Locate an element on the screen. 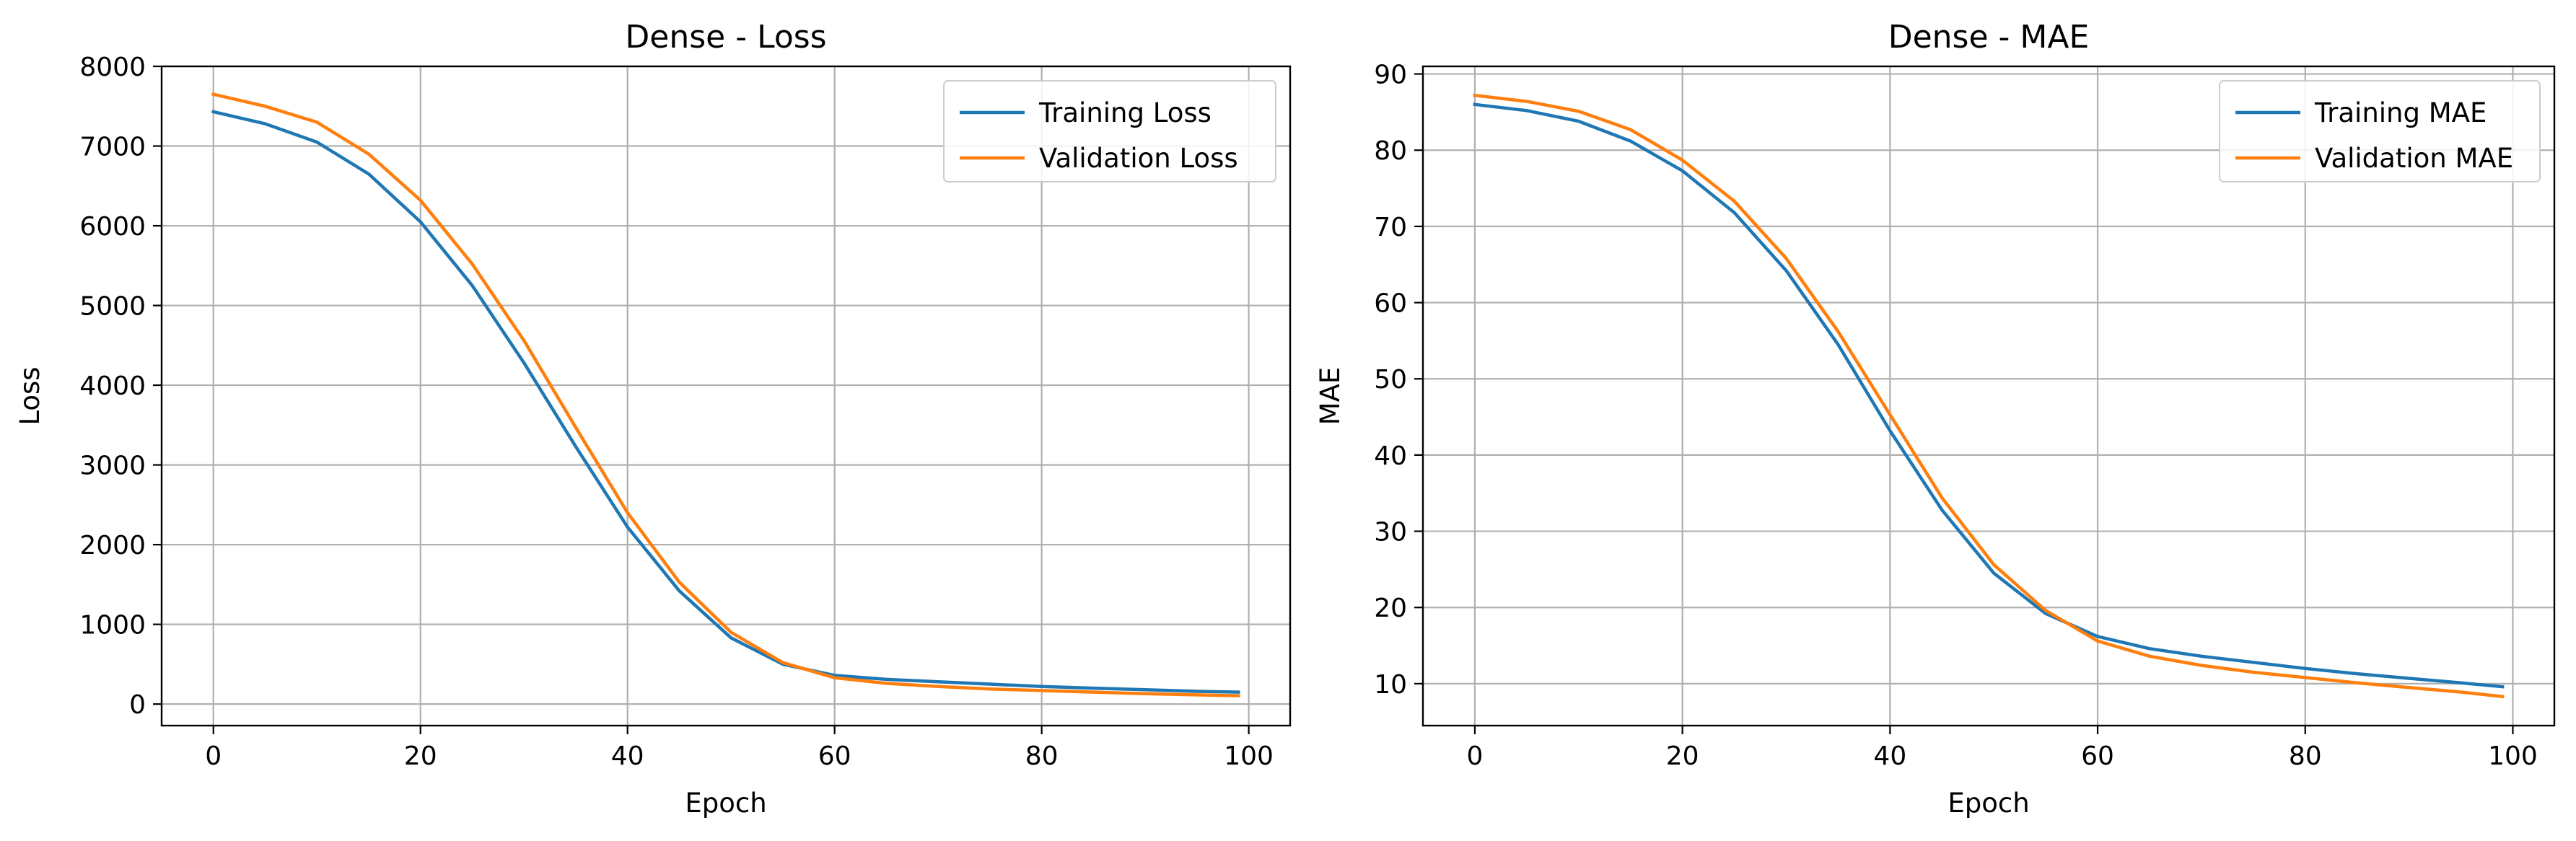  chart-title: Dense - Loss is located at coordinates (725, 37).